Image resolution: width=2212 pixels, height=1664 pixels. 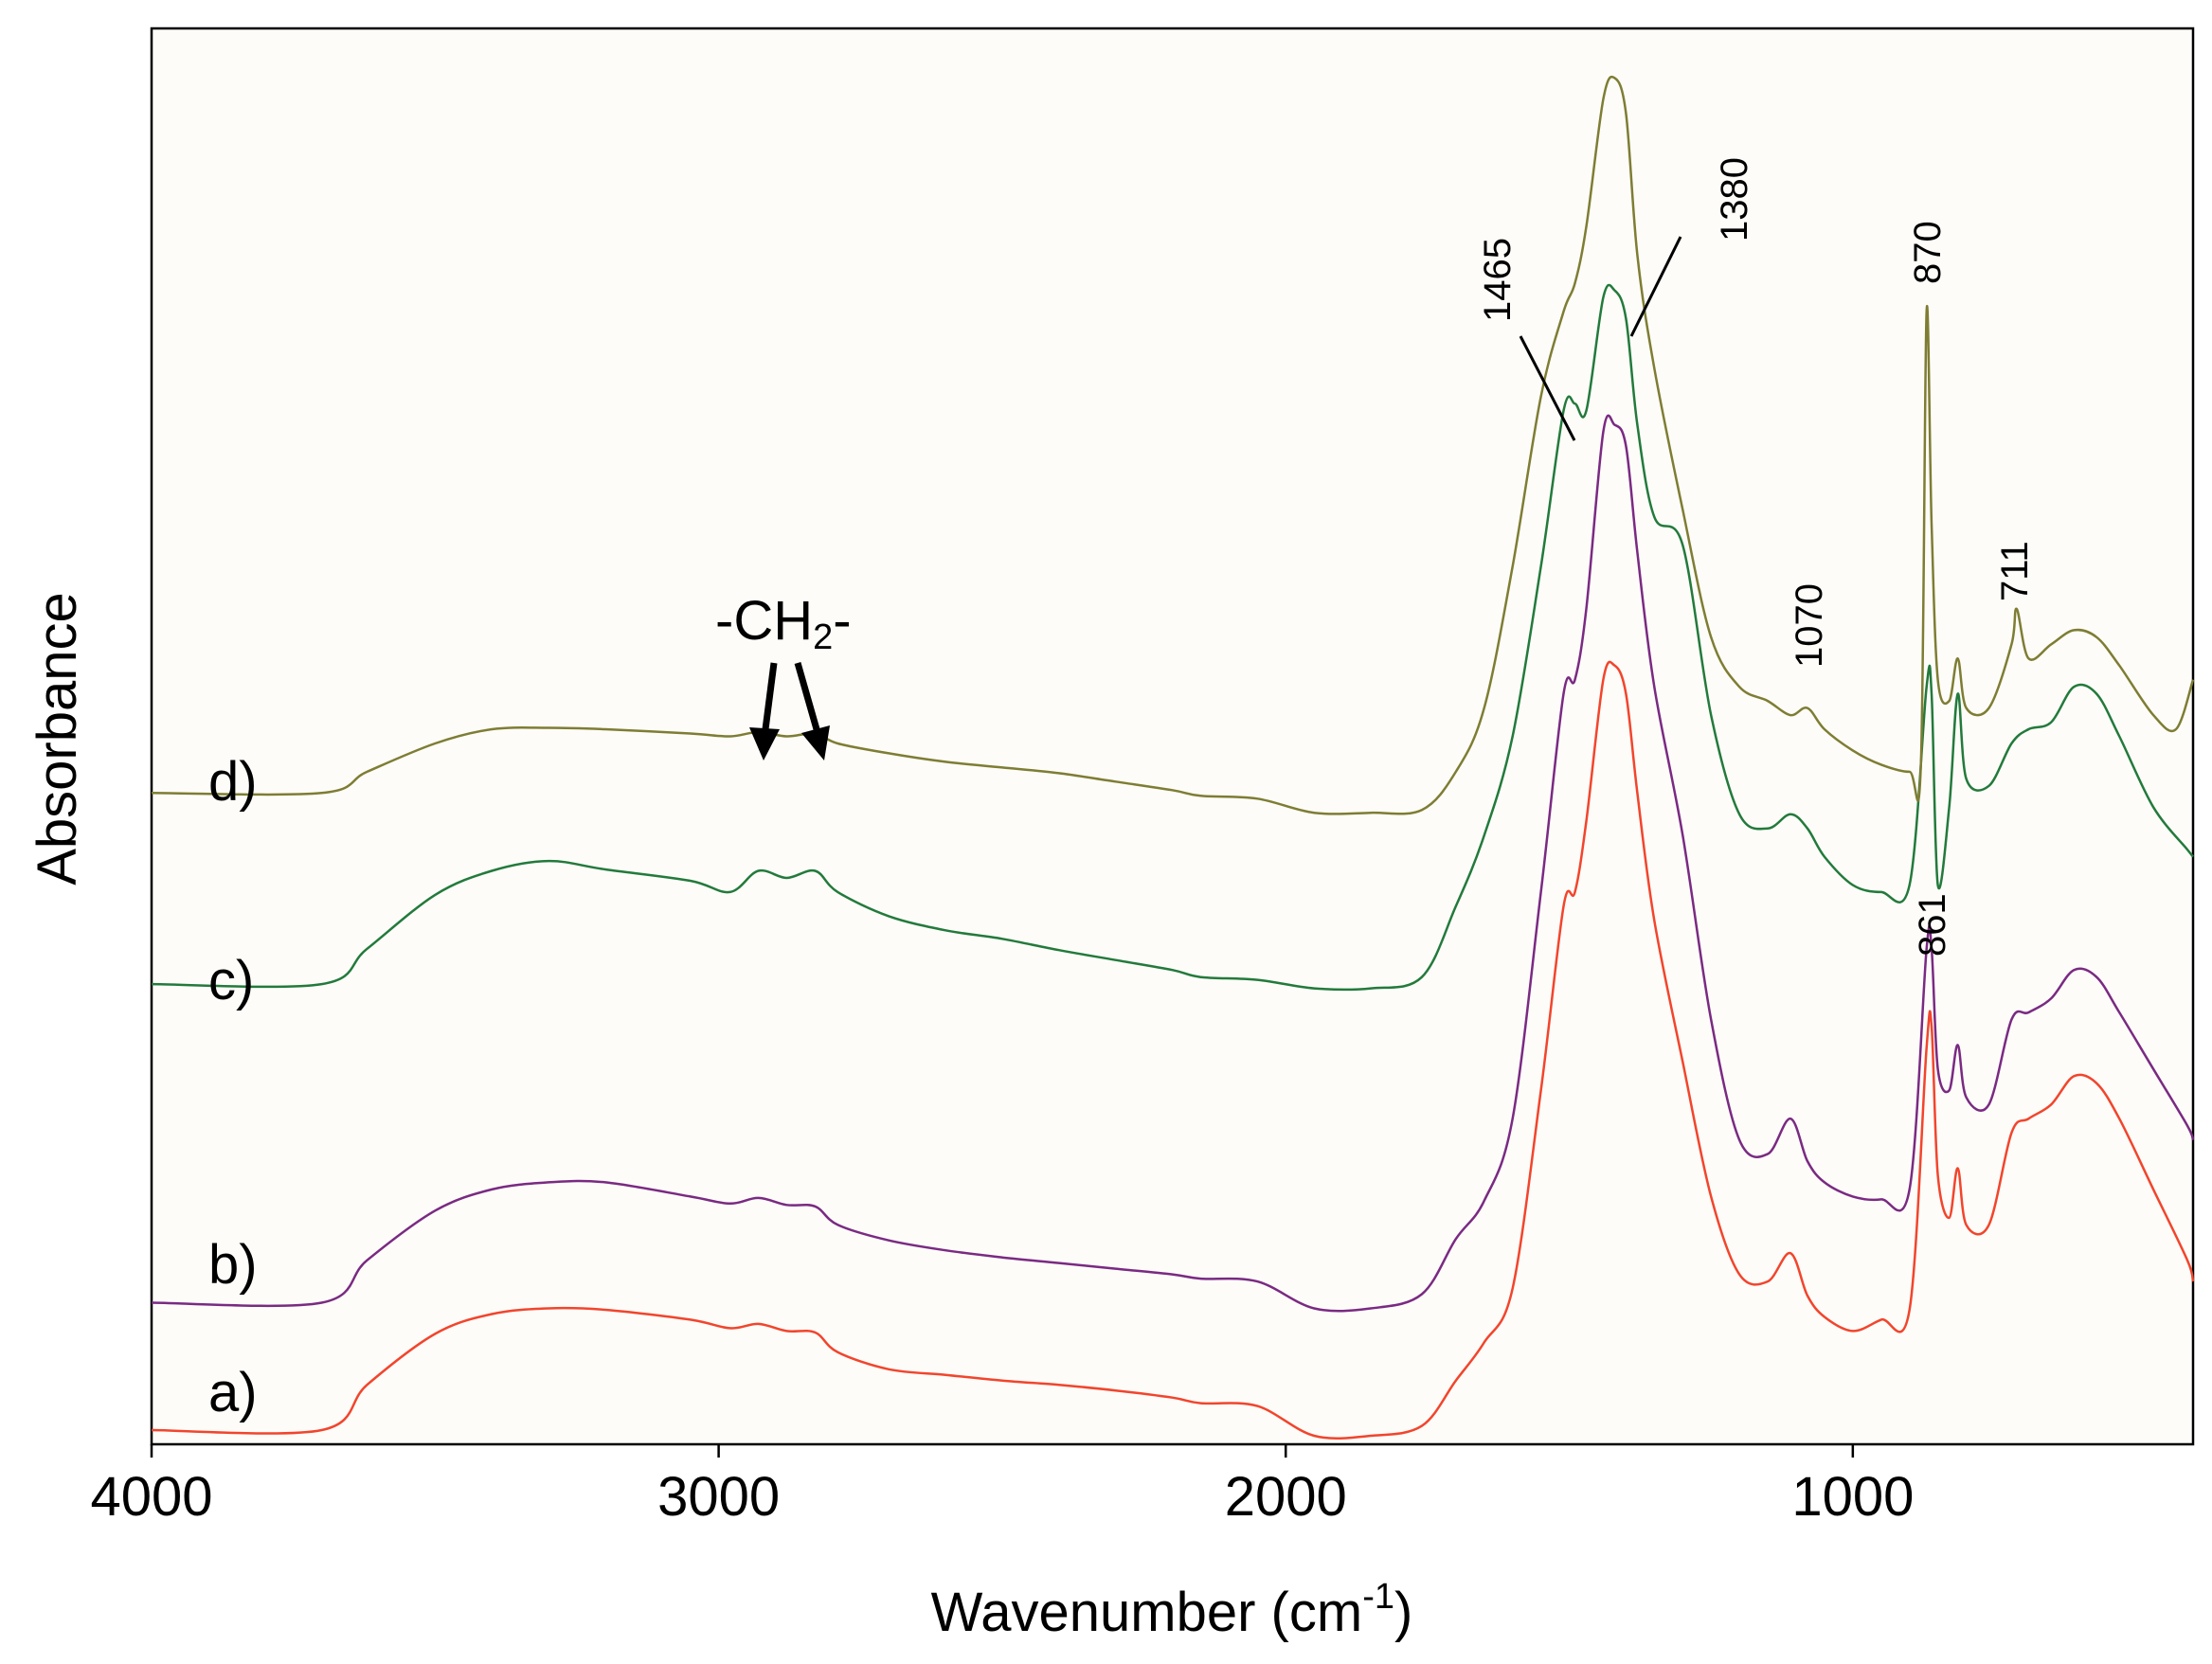 I want to click on x-axis-title-close: ), so click(x=1403, y=1612).